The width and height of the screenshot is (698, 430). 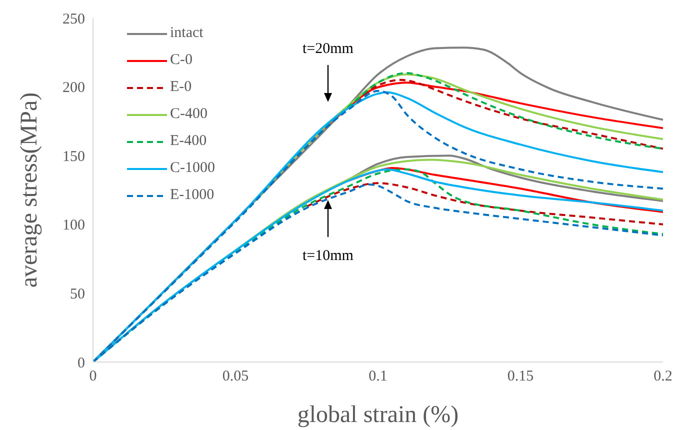 I want to click on legend-label: C-400, so click(x=189, y=114).